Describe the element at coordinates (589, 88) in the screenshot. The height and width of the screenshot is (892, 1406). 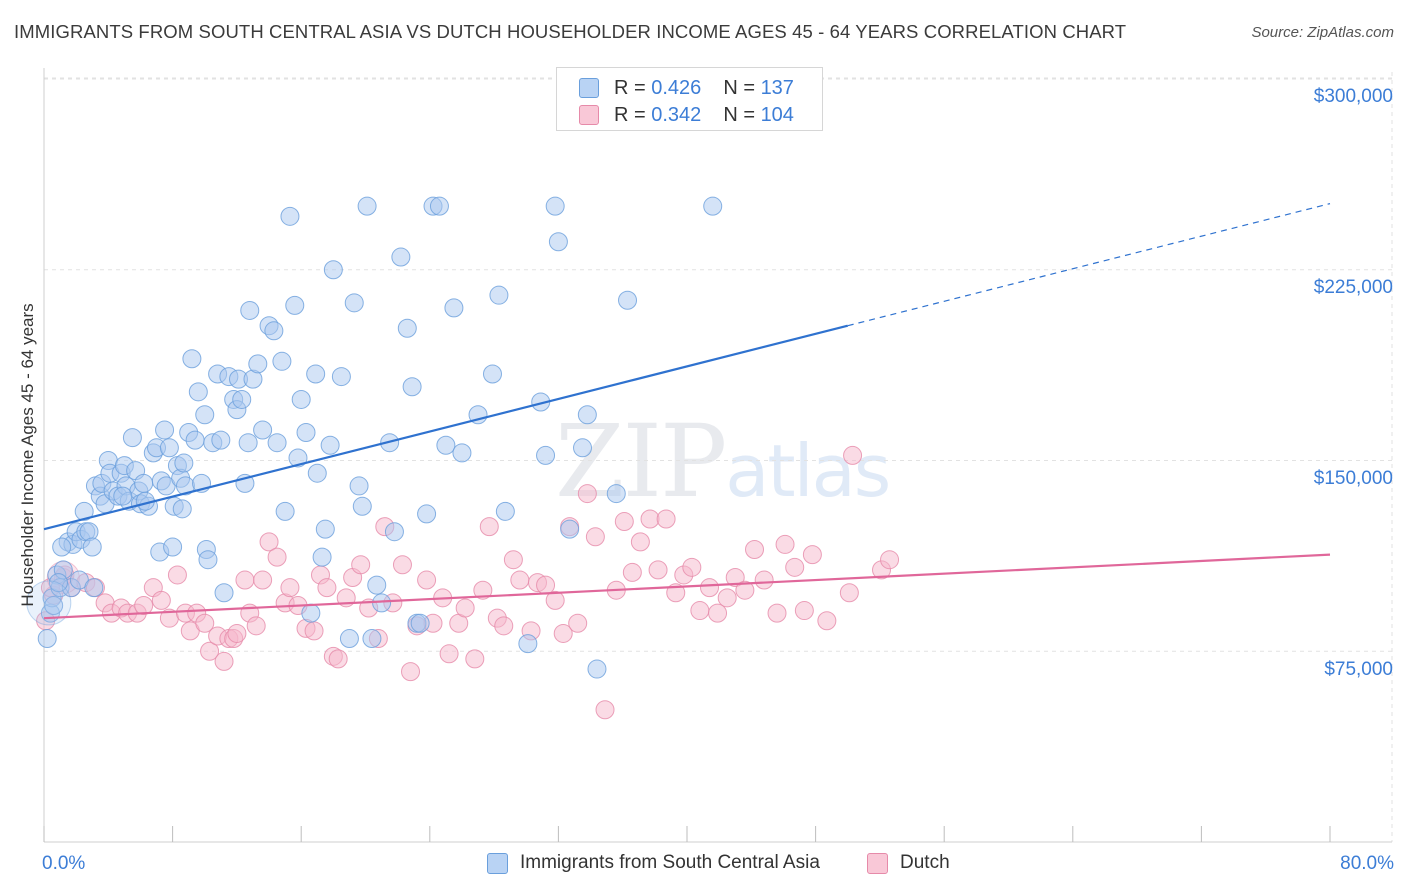
I see `legend-swatch-blue` at that location.